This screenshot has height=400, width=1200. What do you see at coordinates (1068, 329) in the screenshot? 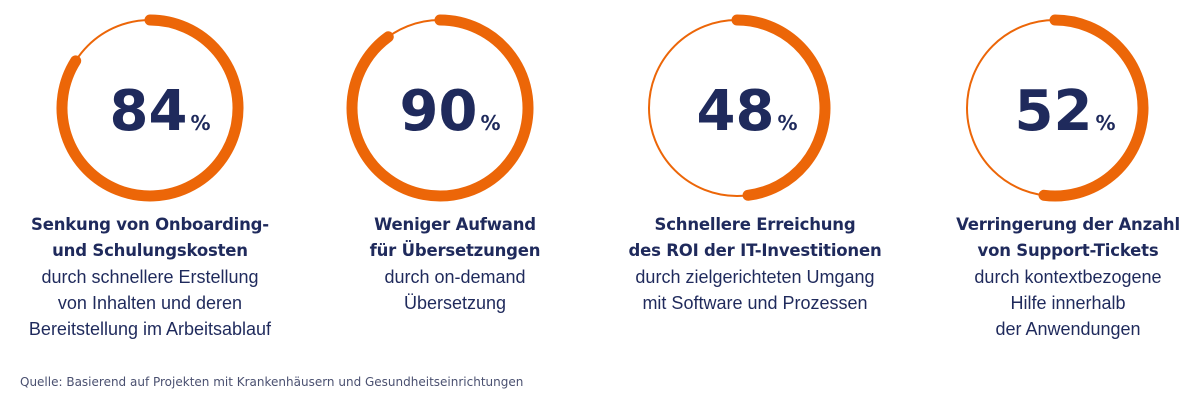
I see `stat-detail: der Anwendungen` at bounding box center [1068, 329].